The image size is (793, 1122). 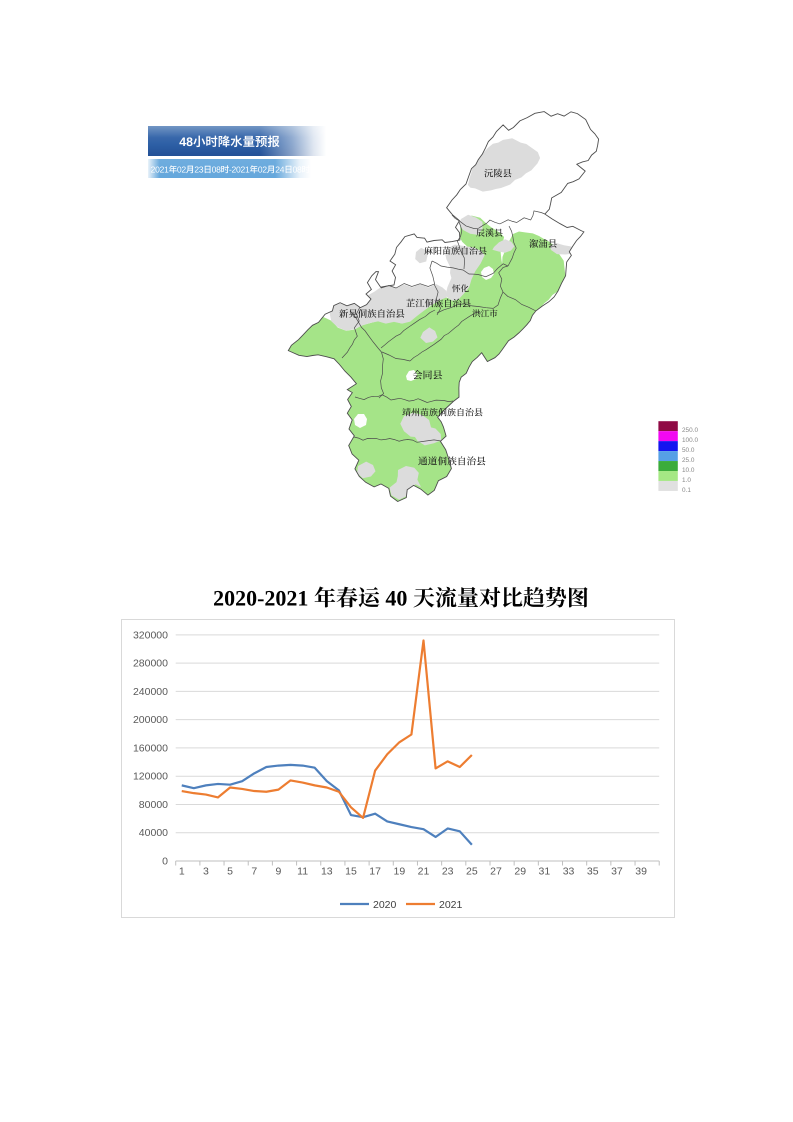 What do you see at coordinates (254, 872) in the screenshot?
I see `svg-text: 7` at bounding box center [254, 872].